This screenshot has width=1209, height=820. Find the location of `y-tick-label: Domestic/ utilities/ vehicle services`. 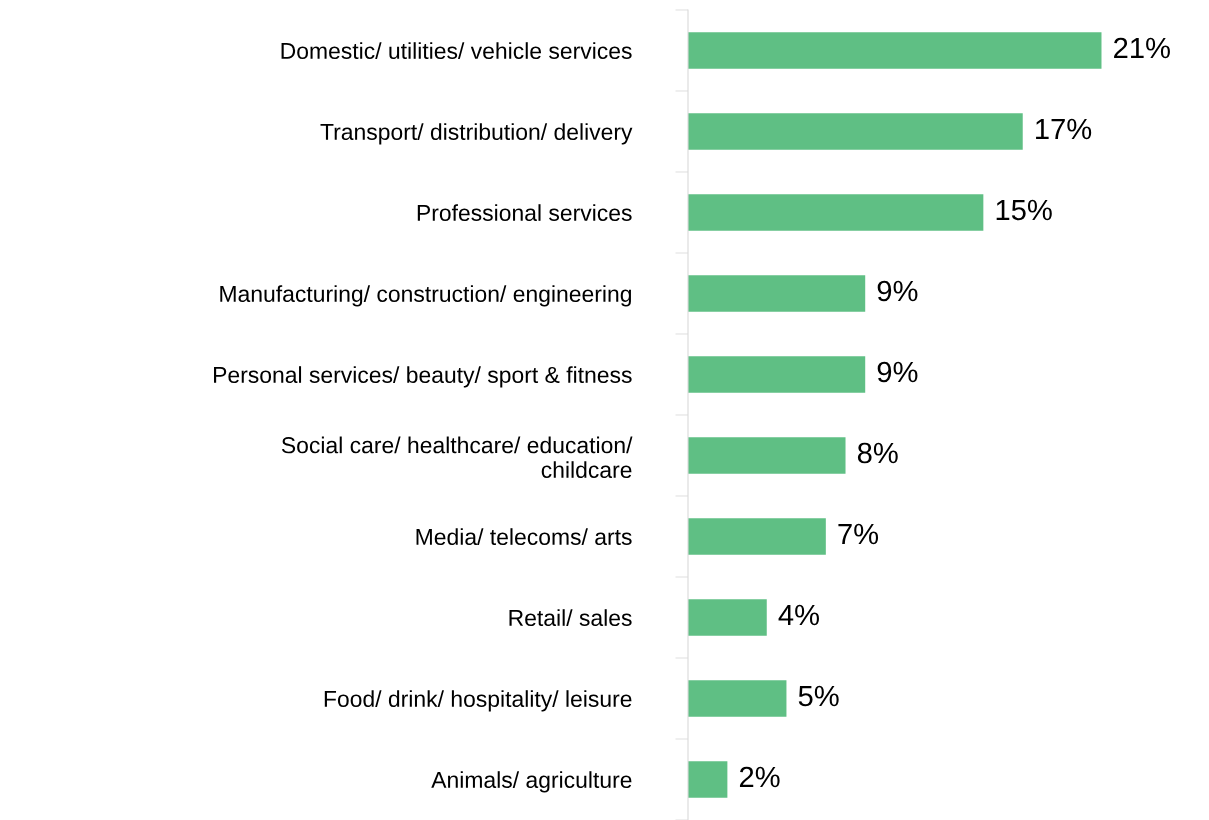

y-tick-label: Domestic/ utilities/ vehicle services is located at coordinates (456, 51).